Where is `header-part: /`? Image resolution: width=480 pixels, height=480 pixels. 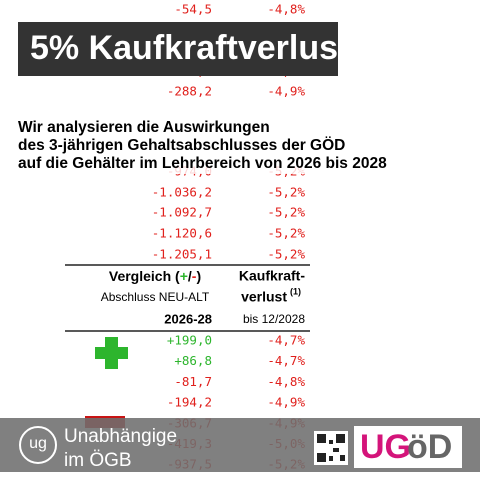
header-part: / is located at coordinates (190, 276).